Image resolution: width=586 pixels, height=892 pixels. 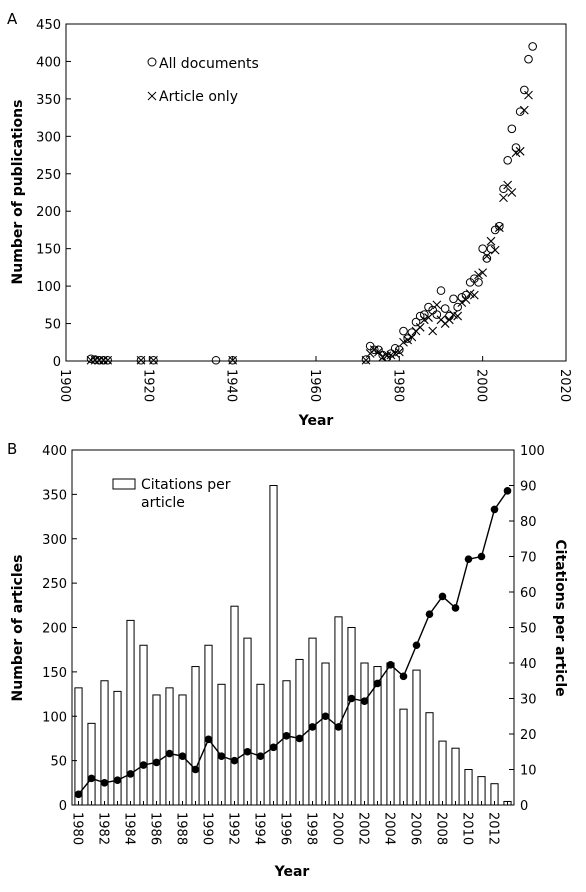 What do you see at coordinates (233, 828) in the screenshot?
I see `x-tick-label: 1992` at bounding box center [233, 828].